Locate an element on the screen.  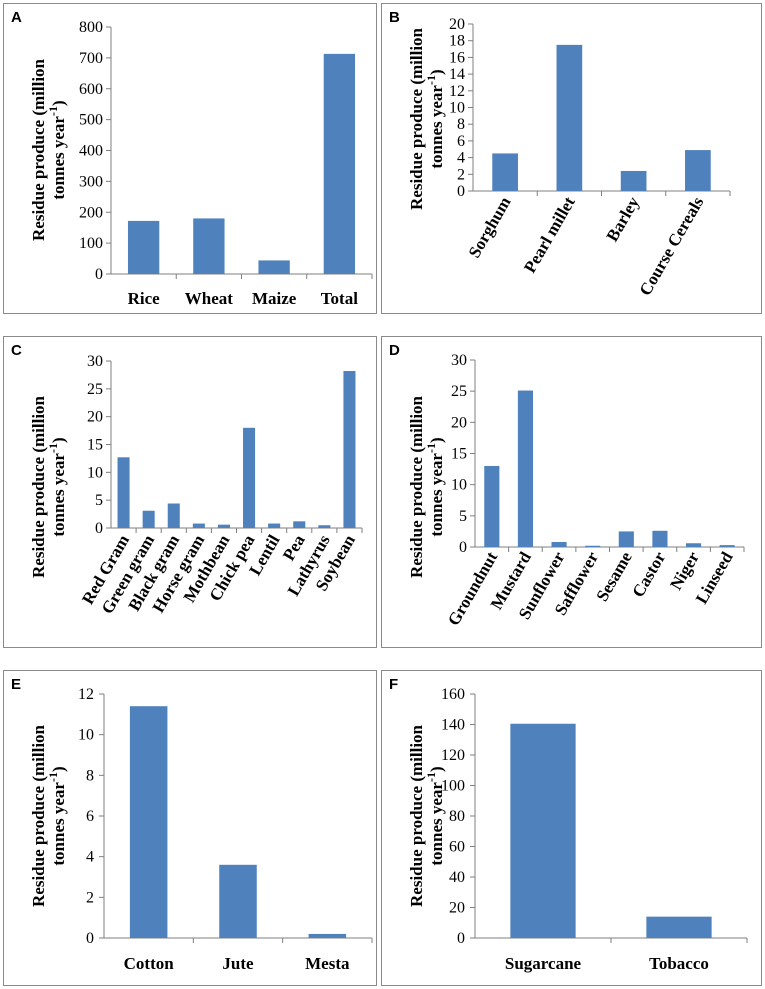
bar-c-black-gram is located at coordinates (173, 515).